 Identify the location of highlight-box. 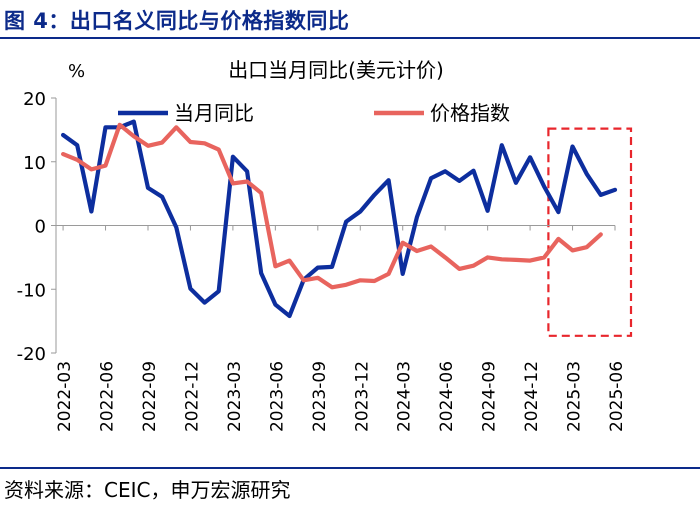
(590, 232).